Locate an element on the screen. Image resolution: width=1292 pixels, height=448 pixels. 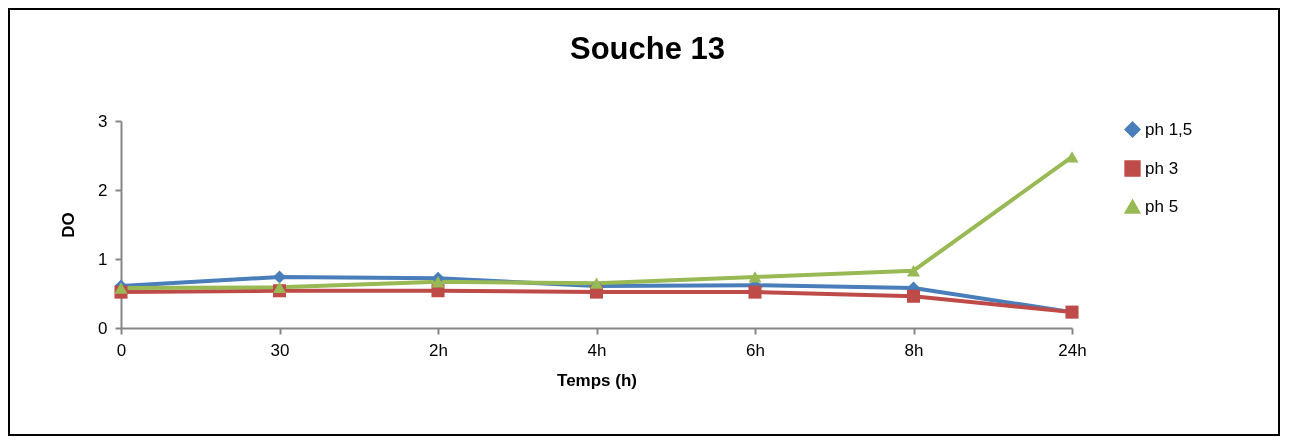
x-tick-label: 24h is located at coordinates (1072, 350).